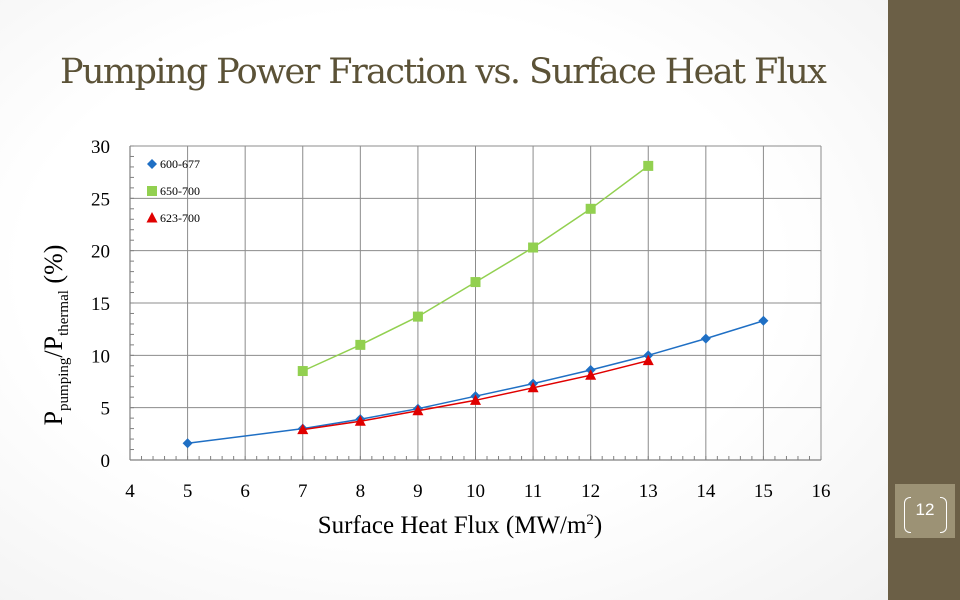 Image resolution: width=960 pixels, height=600 pixels. What do you see at coordinates (100, 252) in the screenshot?
I see `y-tick-label: 20` at bounding box center [100, 252].